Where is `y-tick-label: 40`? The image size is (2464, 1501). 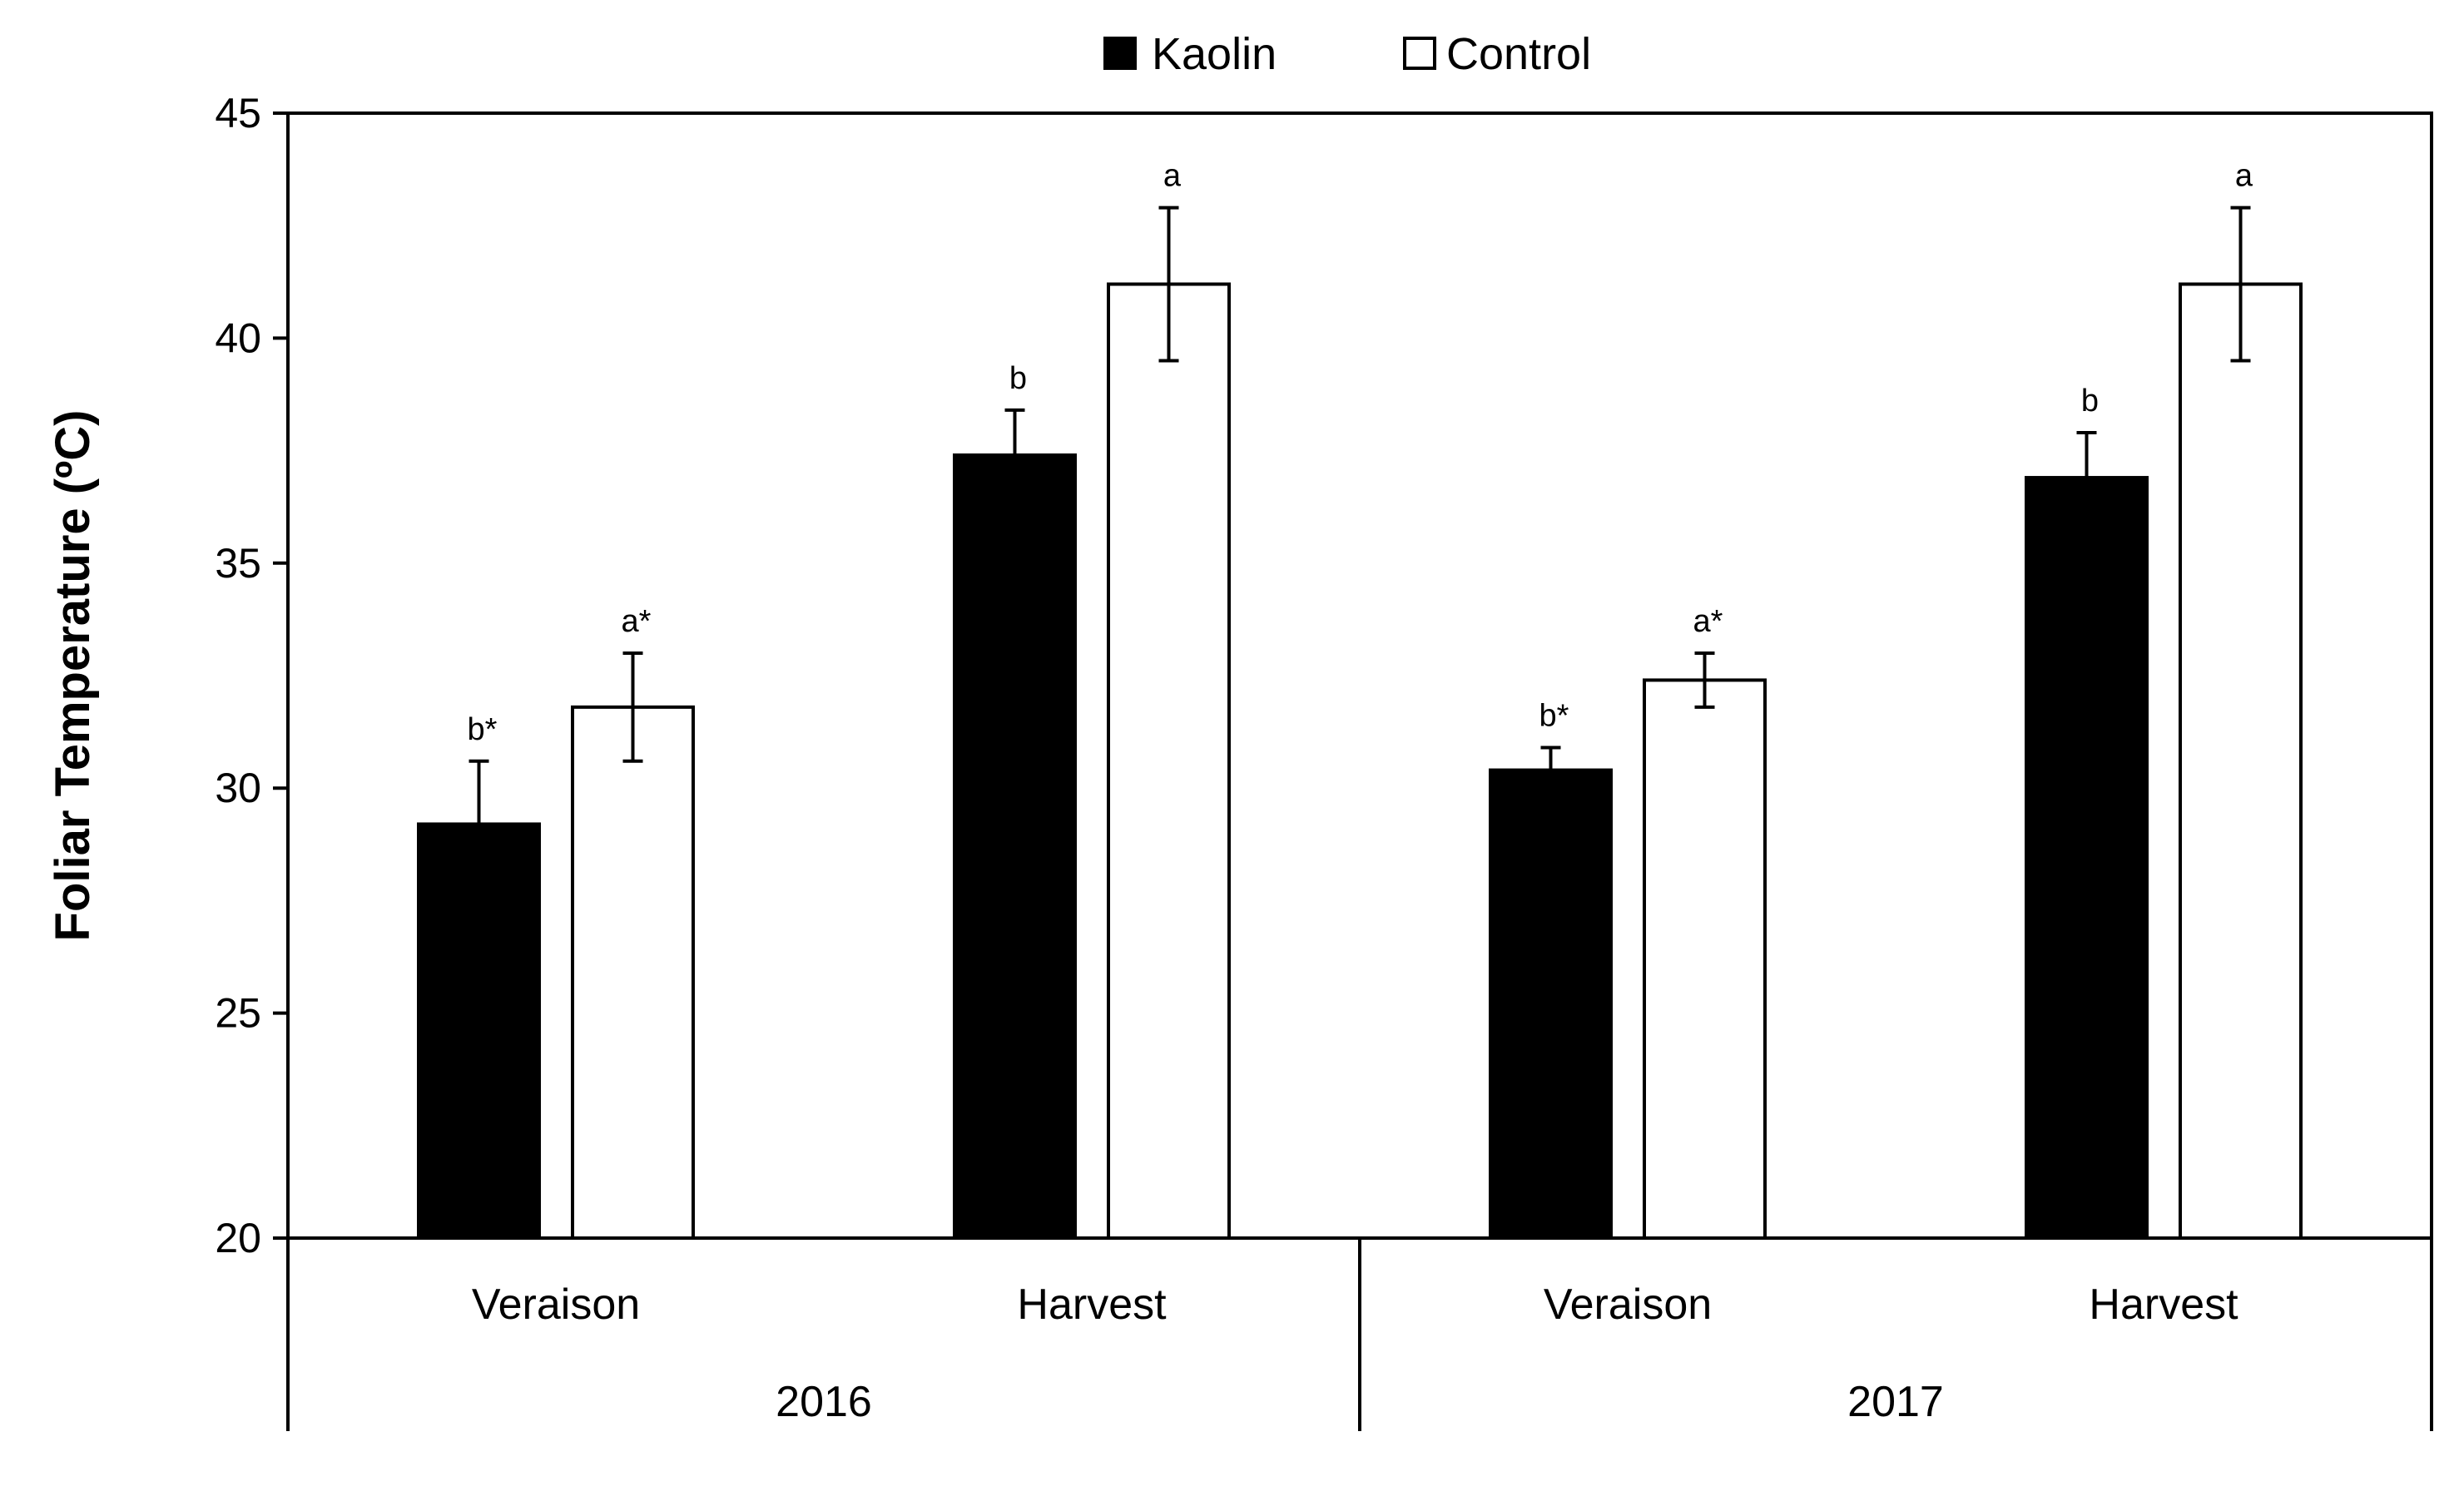
y-tick-label: 40 is located at coordinates (238, 338).